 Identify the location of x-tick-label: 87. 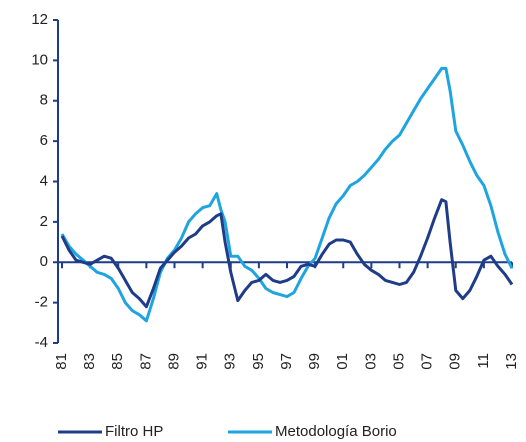
(145, 361).